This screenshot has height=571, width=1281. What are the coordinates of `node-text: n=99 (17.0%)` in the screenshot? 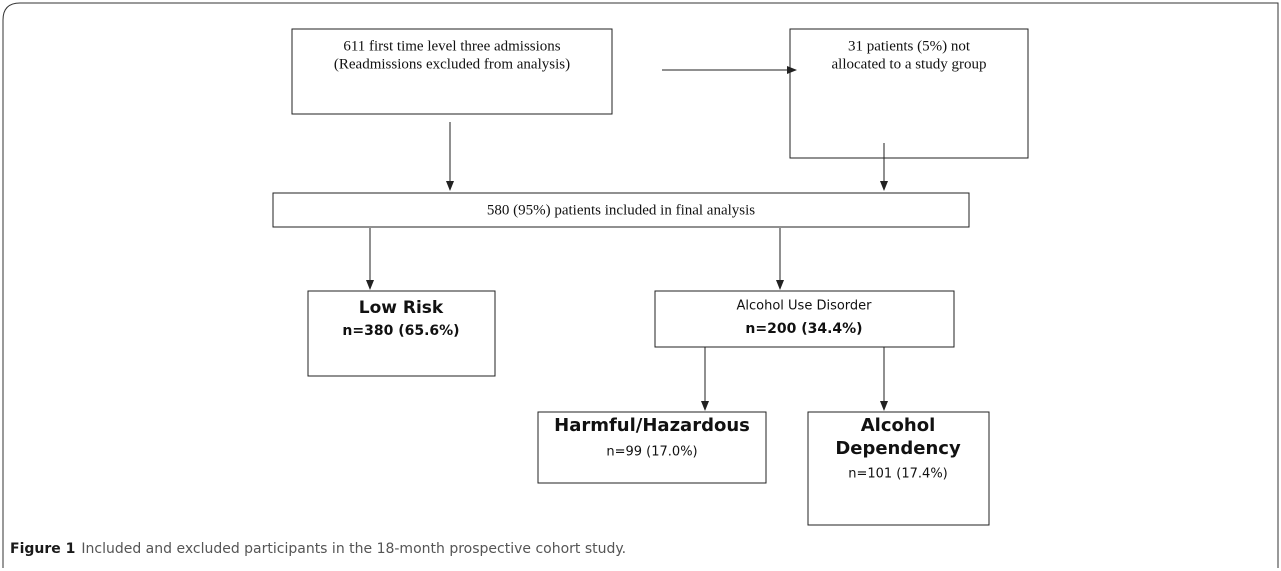 It's located at (651, 452).